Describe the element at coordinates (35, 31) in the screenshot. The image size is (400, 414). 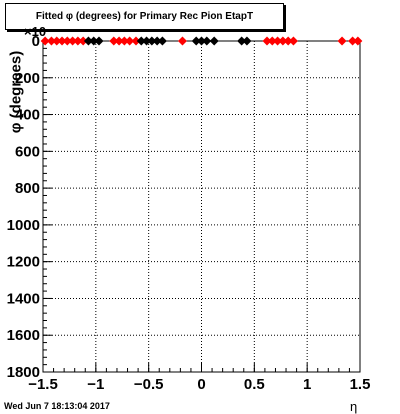
I see `y-axis-exponent: ×10` at that location.